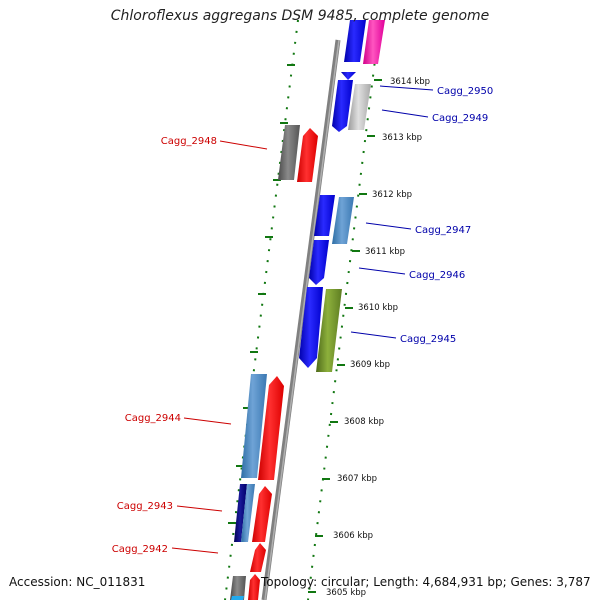 This screenshot has height=600, width=600. Describe the element at coordinates (189, 141) in the screenshot. I see `gene-label: Cagg_2948` at that location.